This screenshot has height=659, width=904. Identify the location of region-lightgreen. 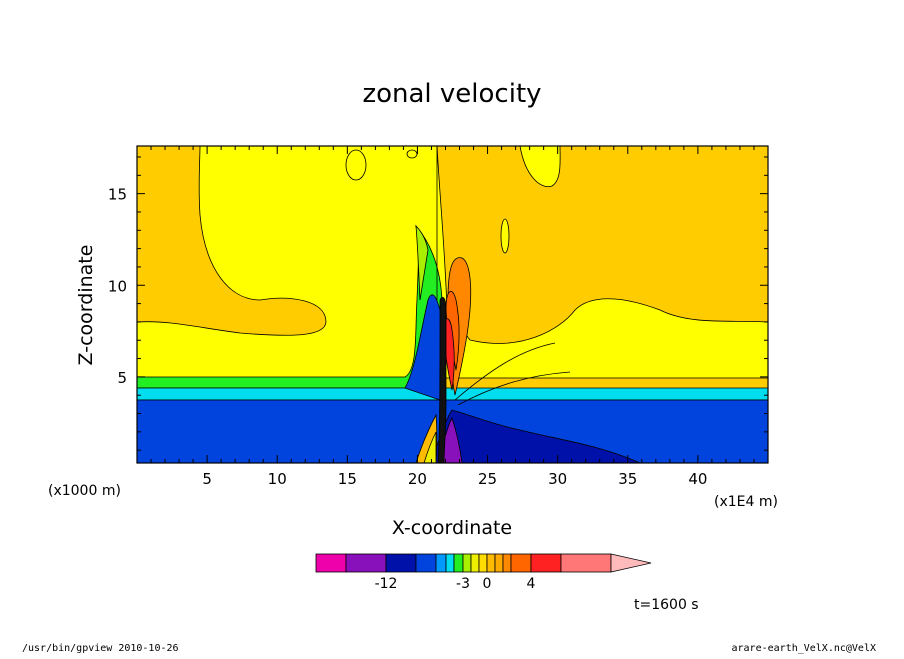
(422, 262).